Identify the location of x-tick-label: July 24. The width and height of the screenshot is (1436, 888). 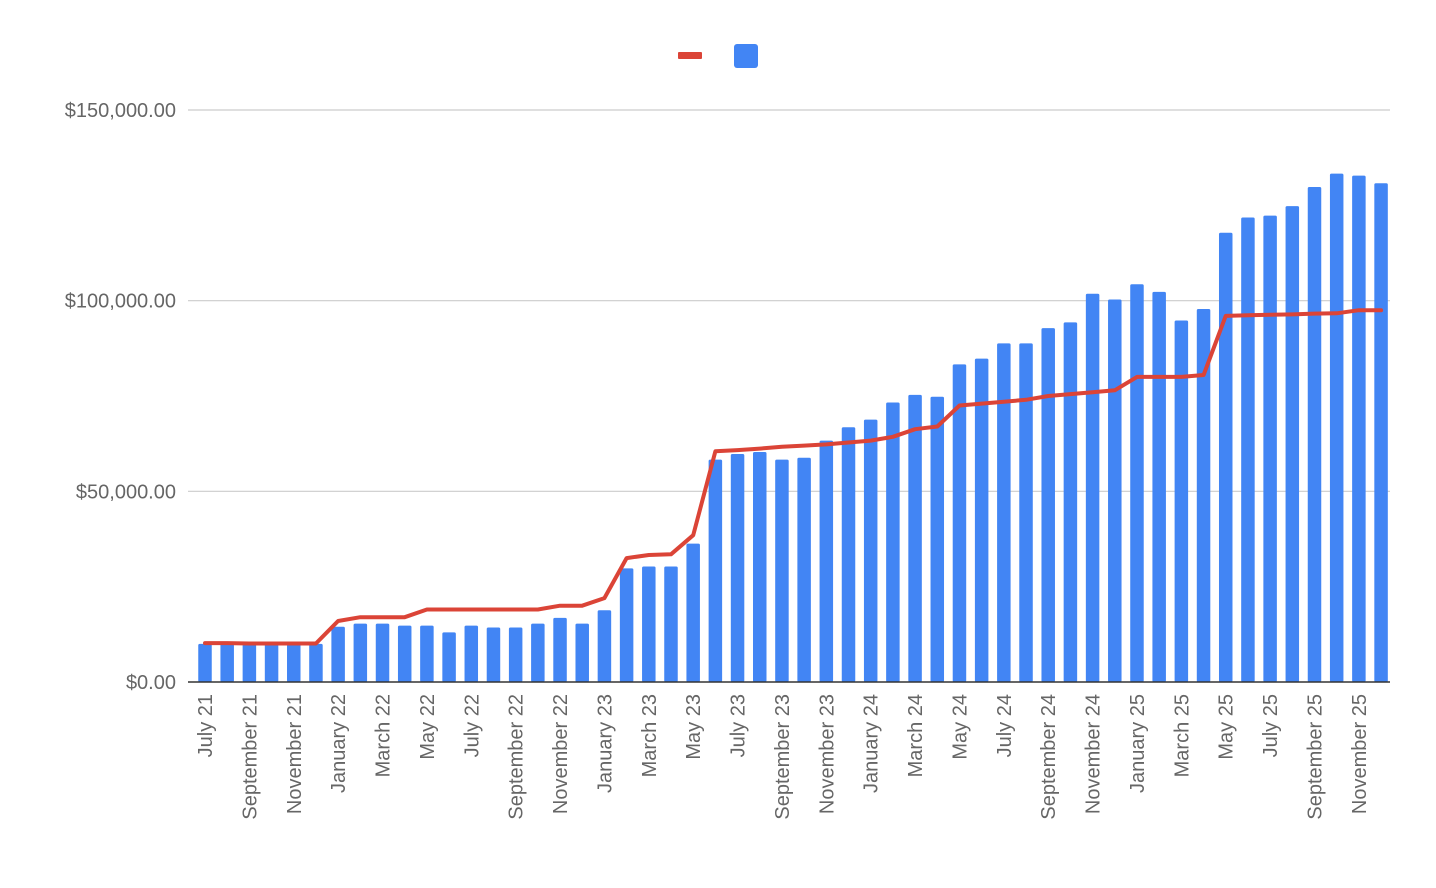
(1005, 725).